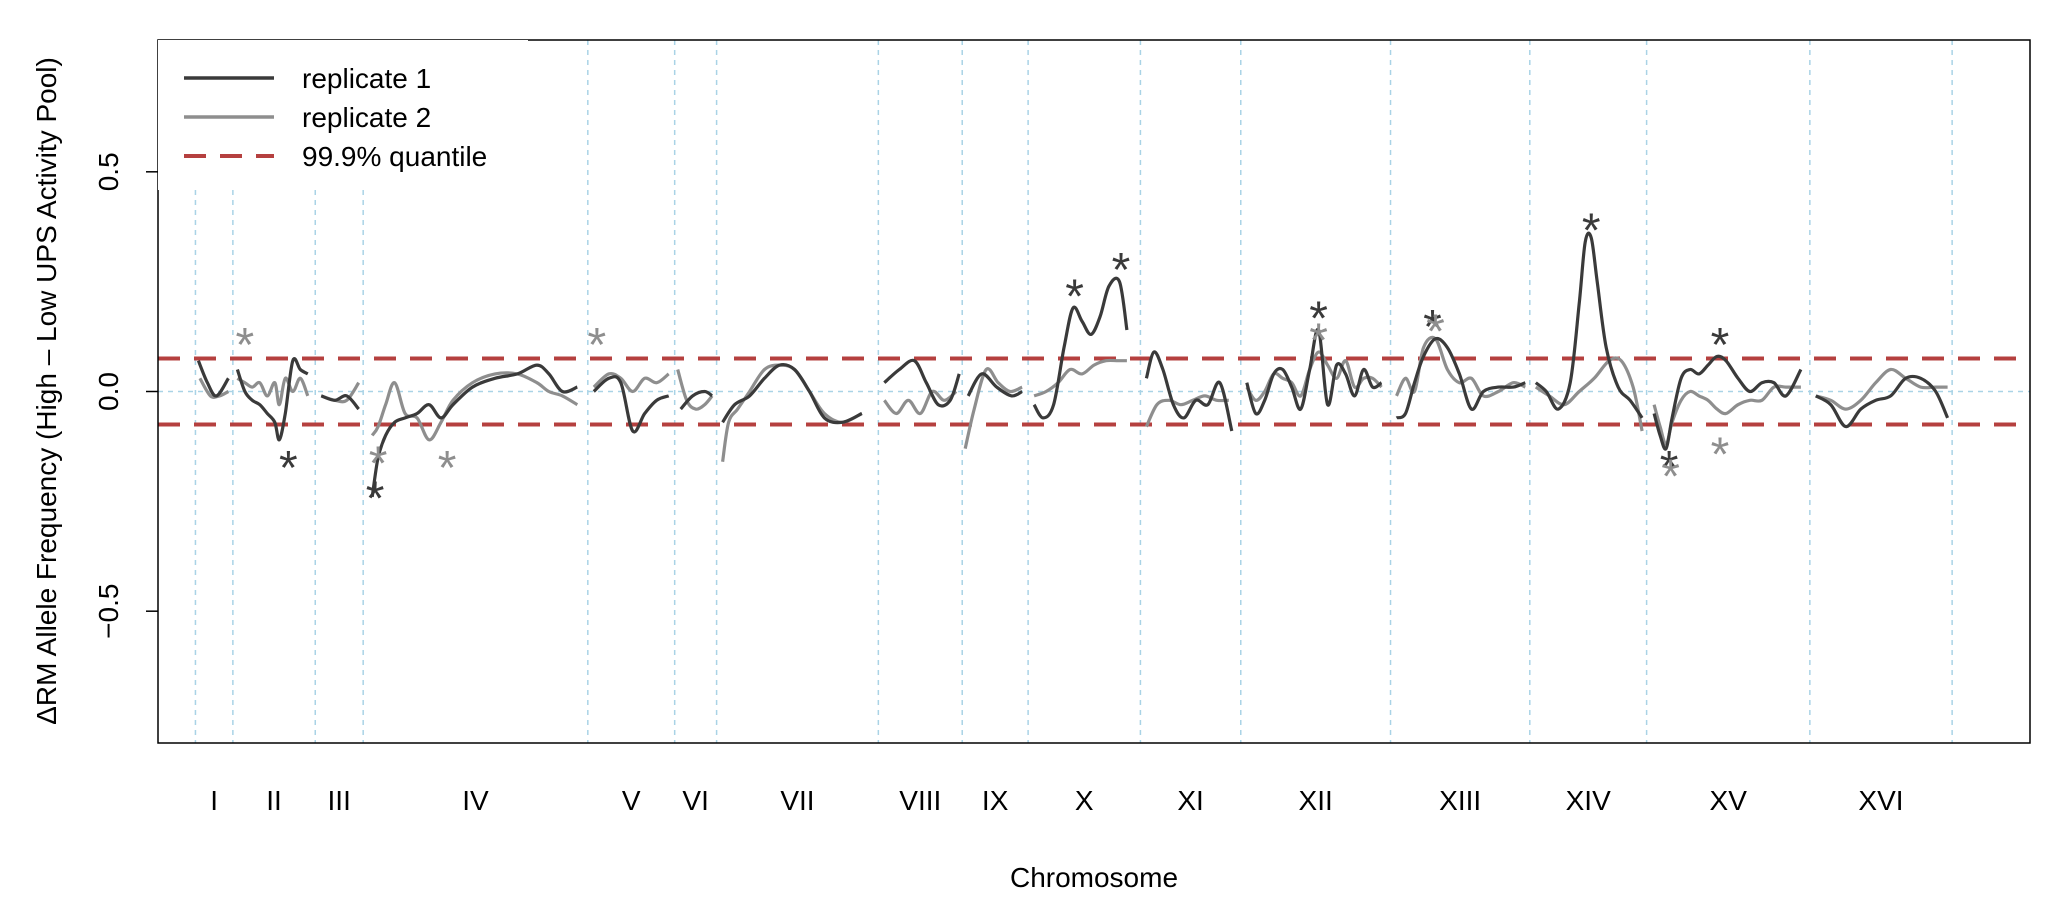 The image size is (2046, 899). I want to click on chrom-label: I, so click(214, 800).